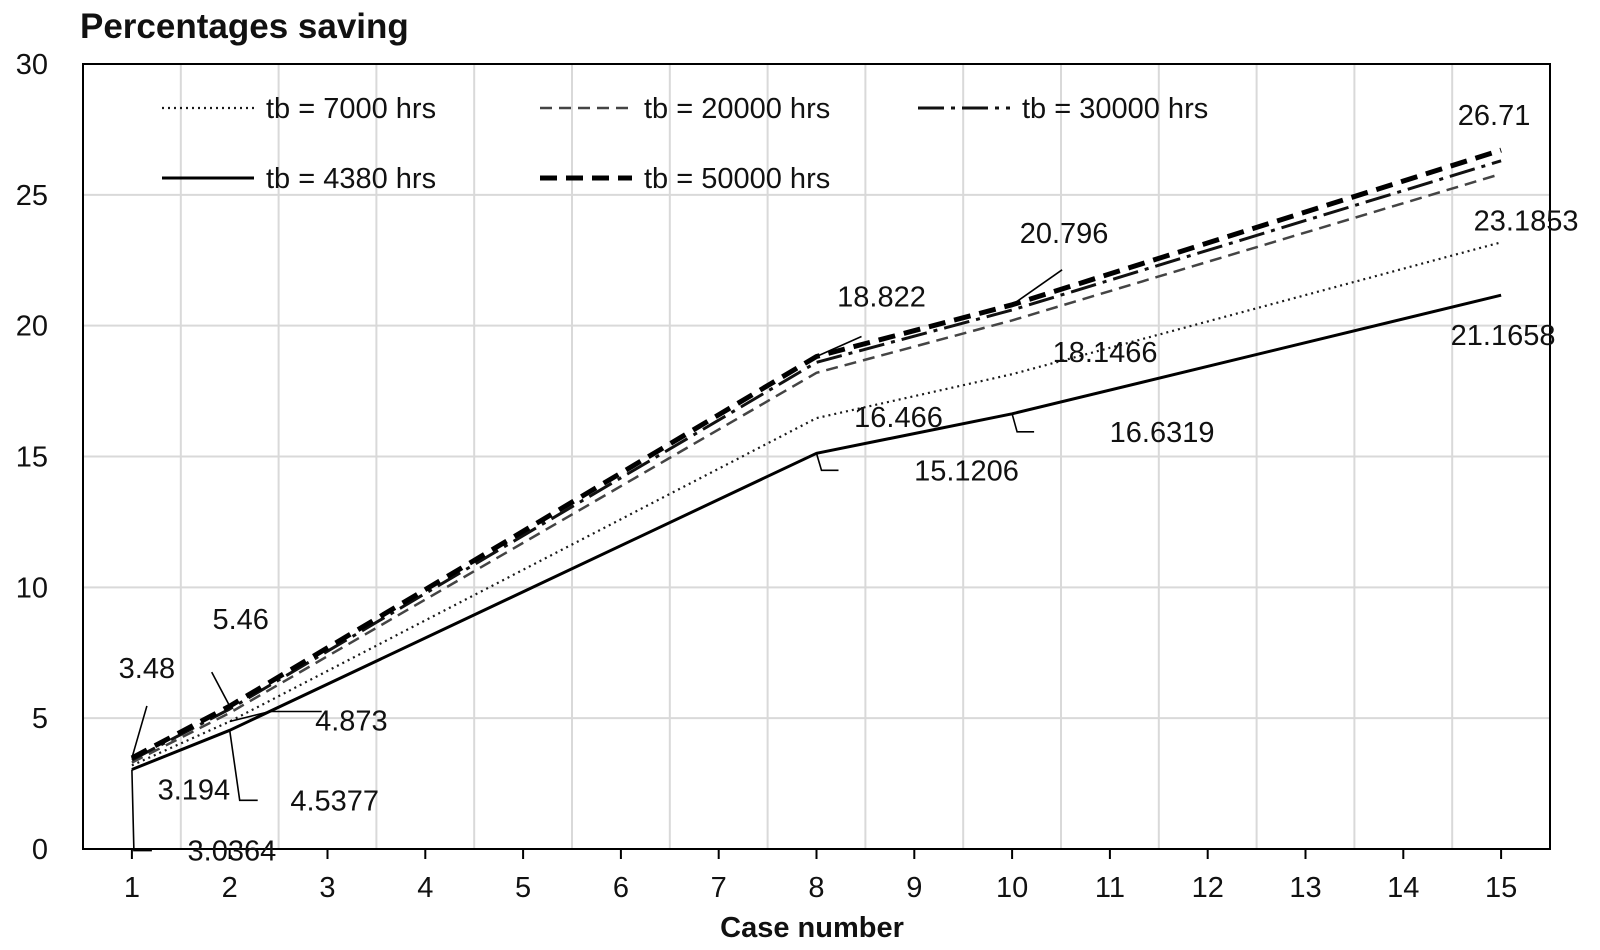  What do you see at coordinates (194, 790) in the screenshot?
I see `data-label: 3.194` at bounding box center [194, 790].